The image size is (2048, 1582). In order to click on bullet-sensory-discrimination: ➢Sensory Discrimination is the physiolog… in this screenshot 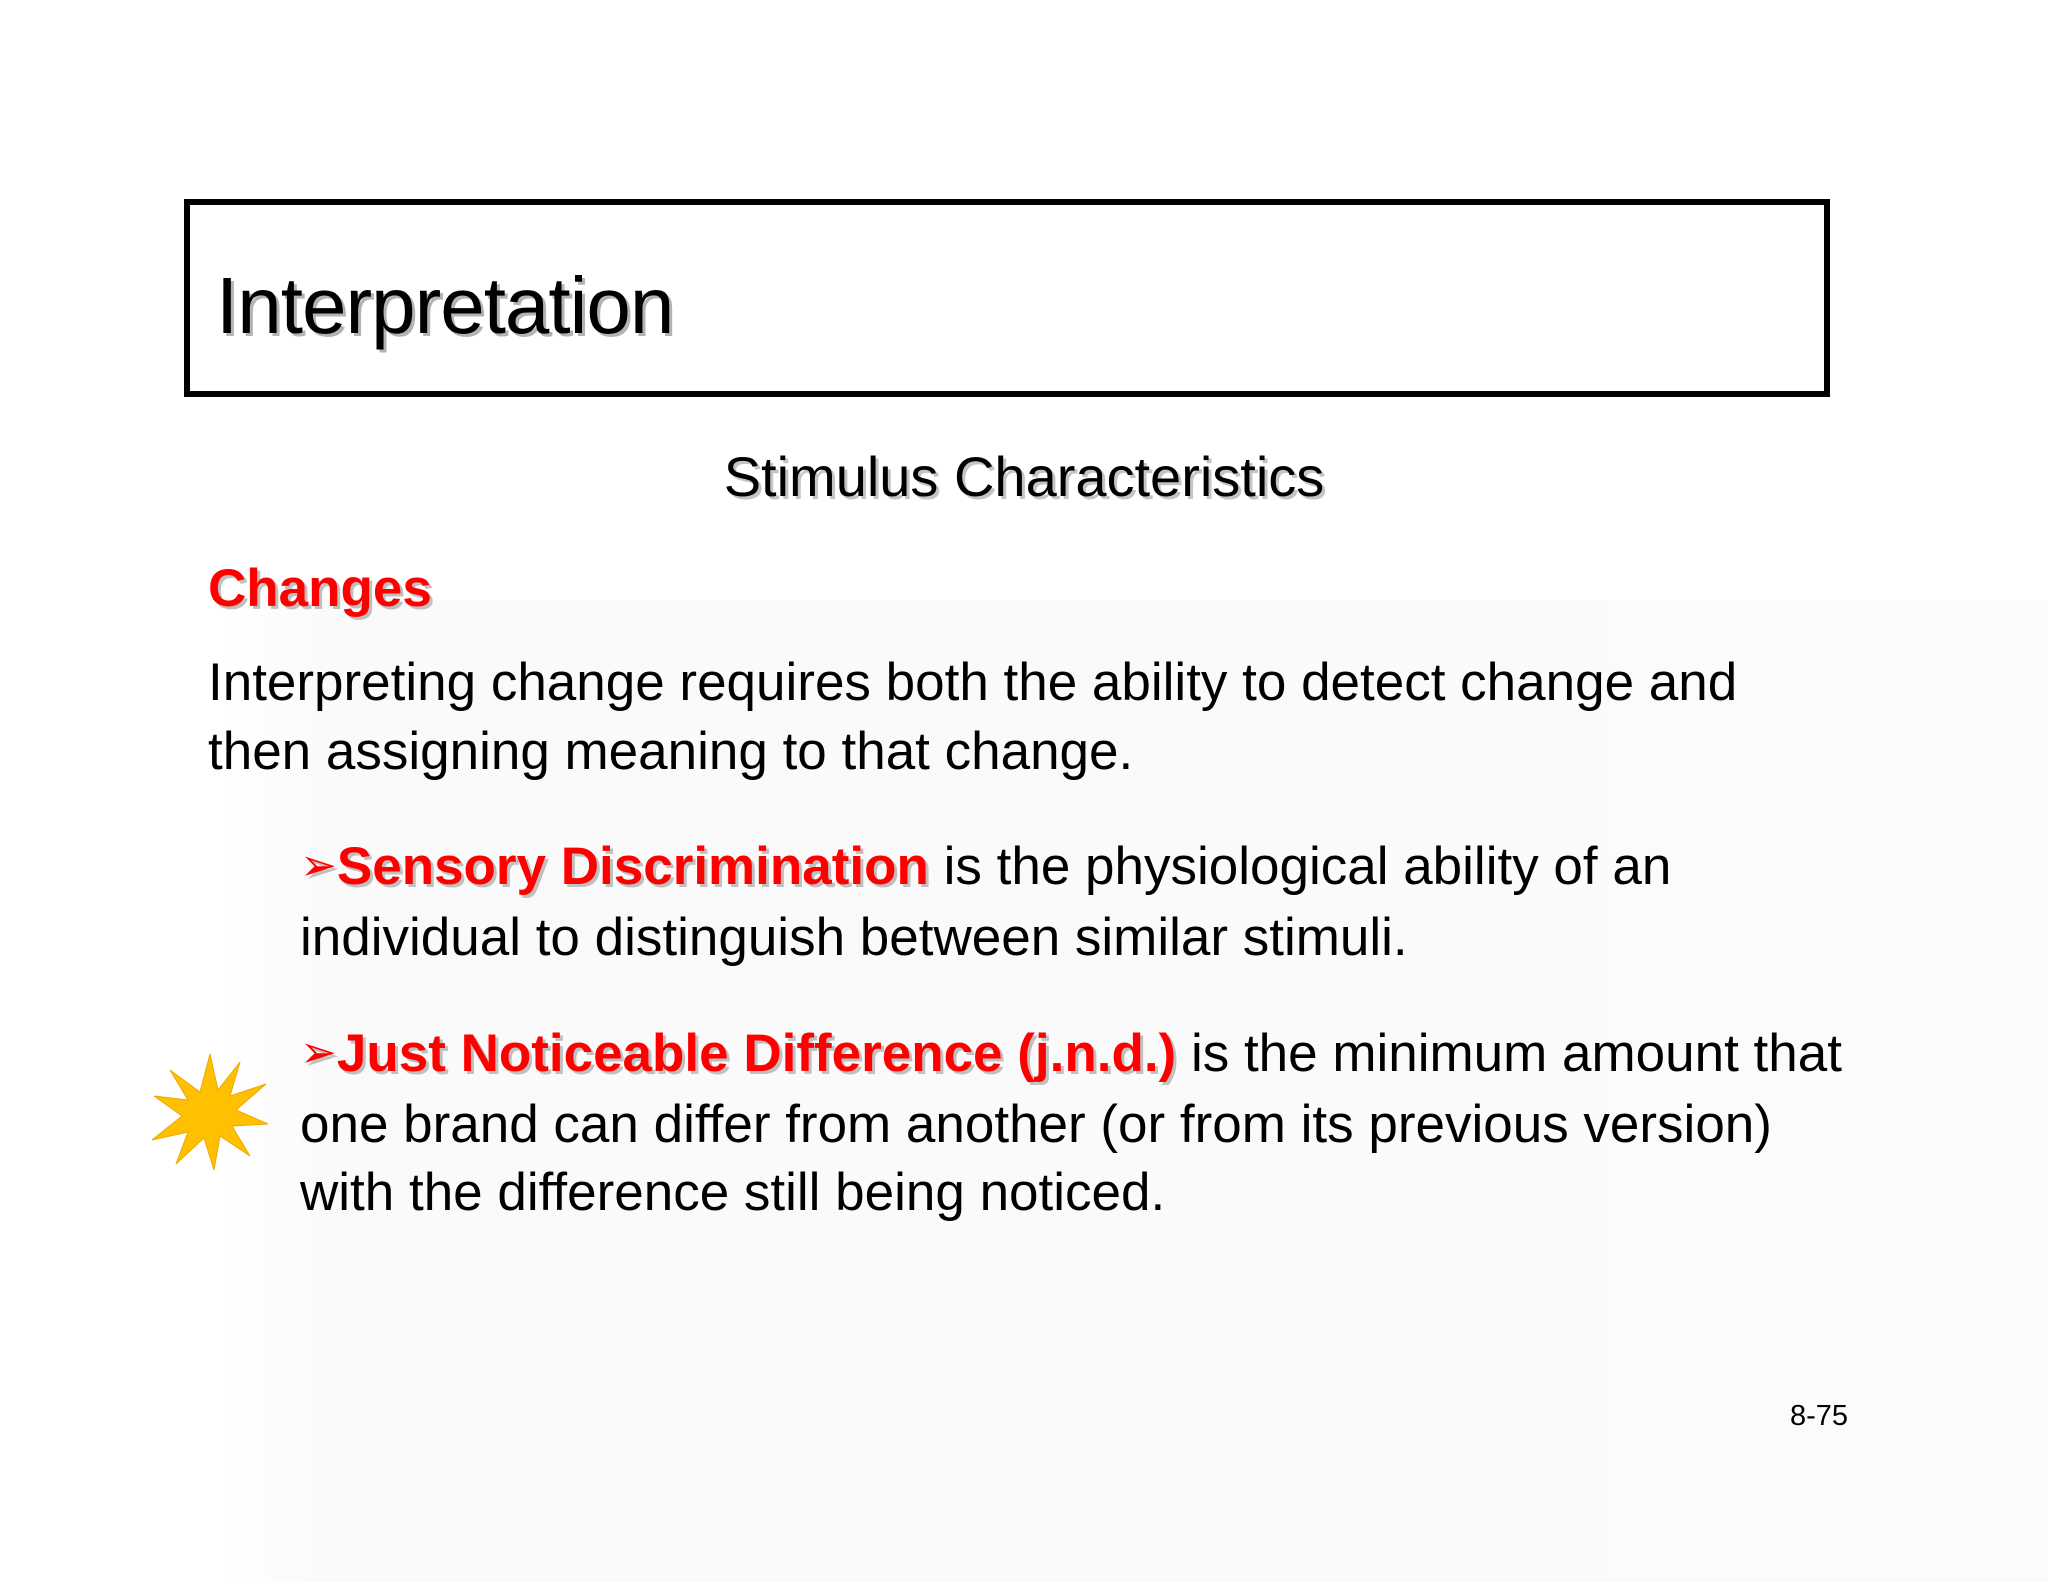, I will do `click(1080, 902)`.